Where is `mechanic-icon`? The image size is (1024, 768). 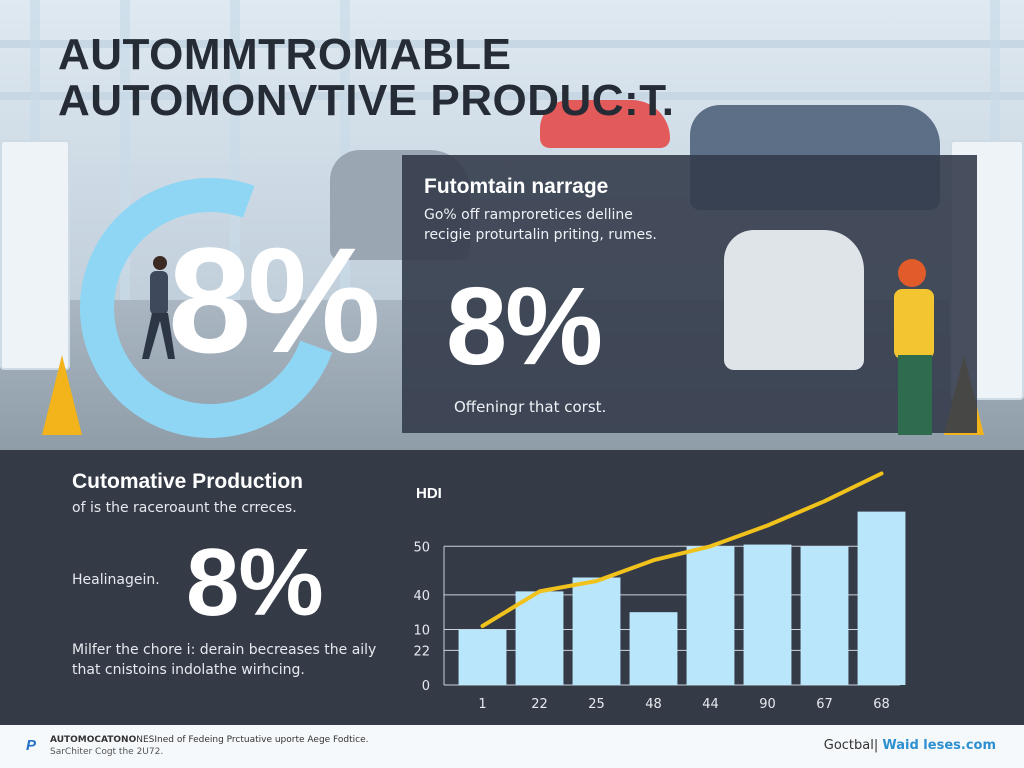
mechanic-icon is located at coordinates (914, 347).